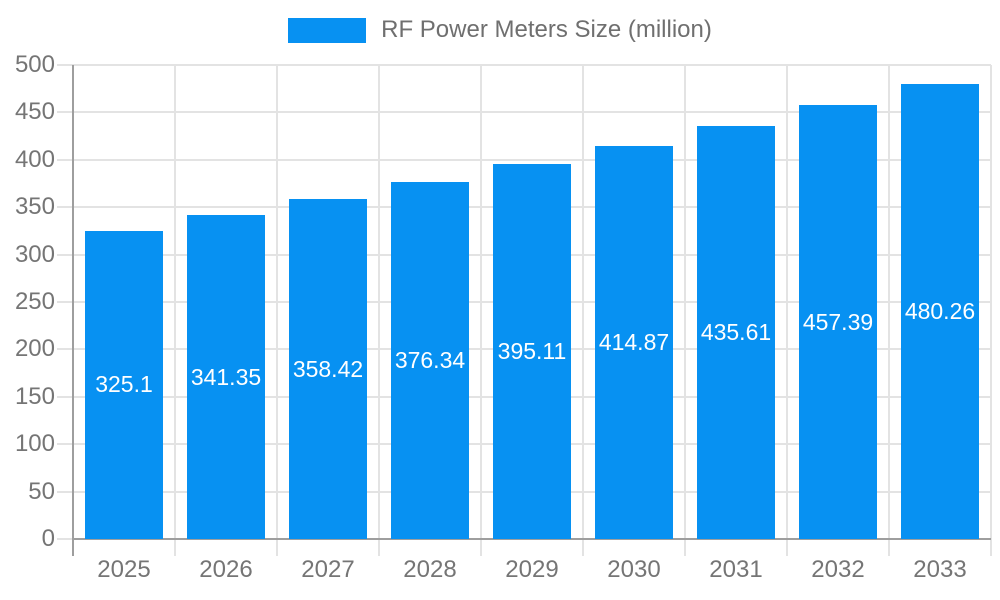 The height and width of the screenshot is (600, 1000). Describe the element at coordinates (327, 30) in the screenshot. I see `legend-swatch-icon` at that location.